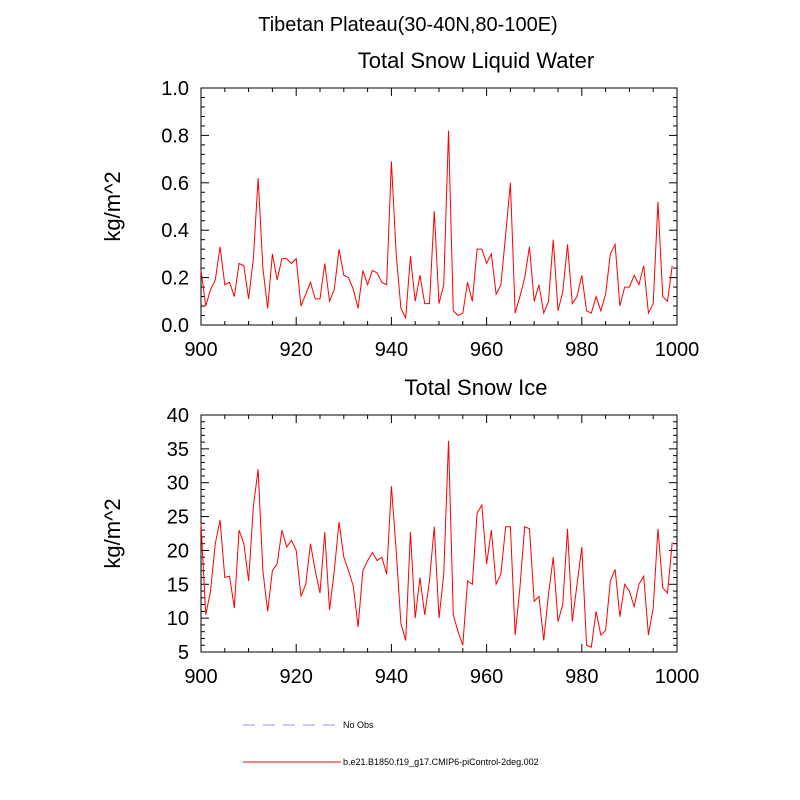 This screenshot has width=800, height=800. Describe the element at coordinates (183, 653) in the screenshot. I see `y-tick-label: 5` at that location.